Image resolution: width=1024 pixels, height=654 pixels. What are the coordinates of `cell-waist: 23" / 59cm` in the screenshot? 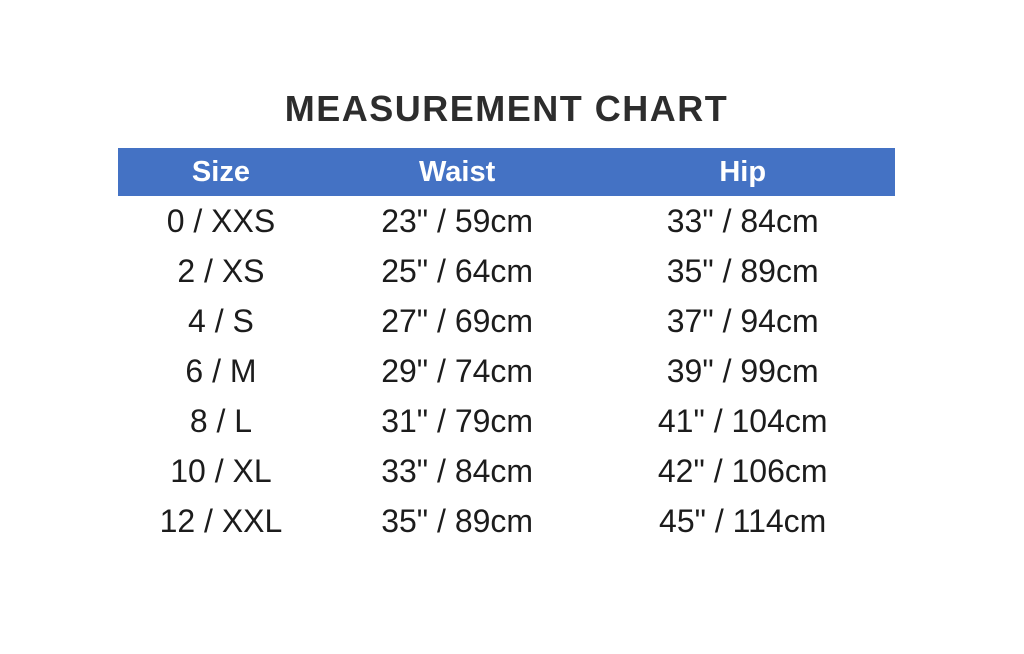 It's located at (457, 221).